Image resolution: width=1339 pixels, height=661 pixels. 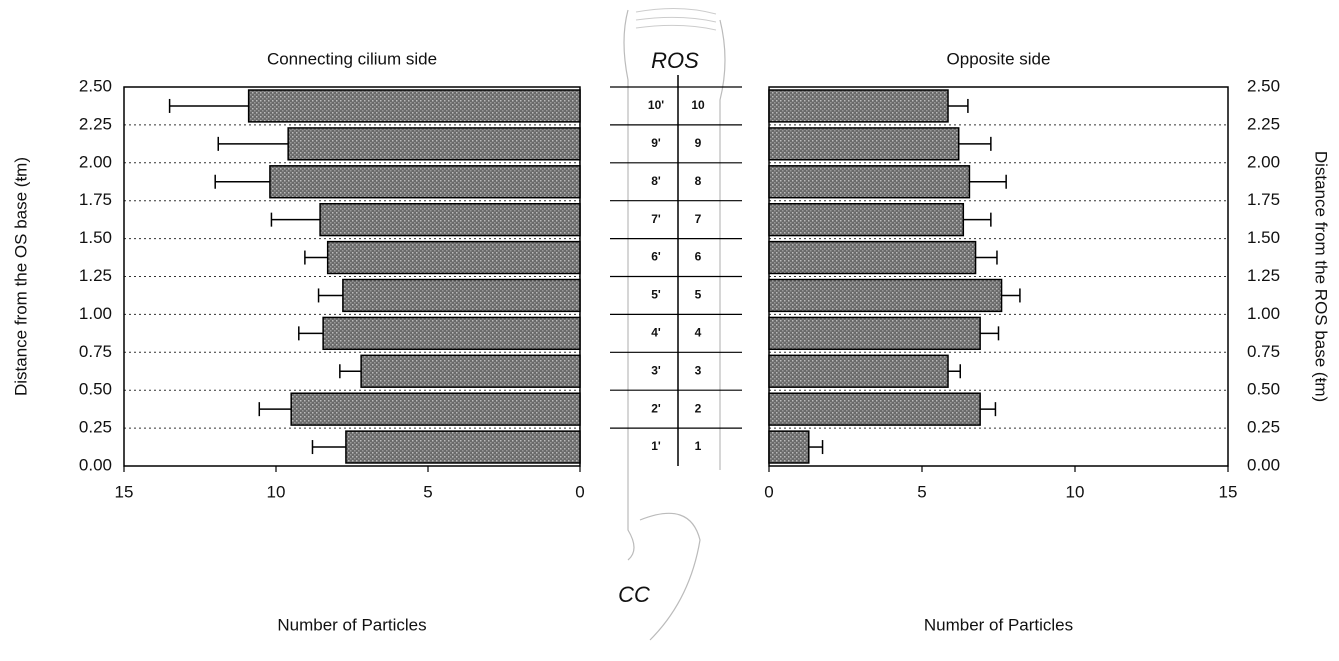 What do you see at coordinates (698, 370) in the screenshot?
I see `disk-label: 3` at bounding box center [698, 370].